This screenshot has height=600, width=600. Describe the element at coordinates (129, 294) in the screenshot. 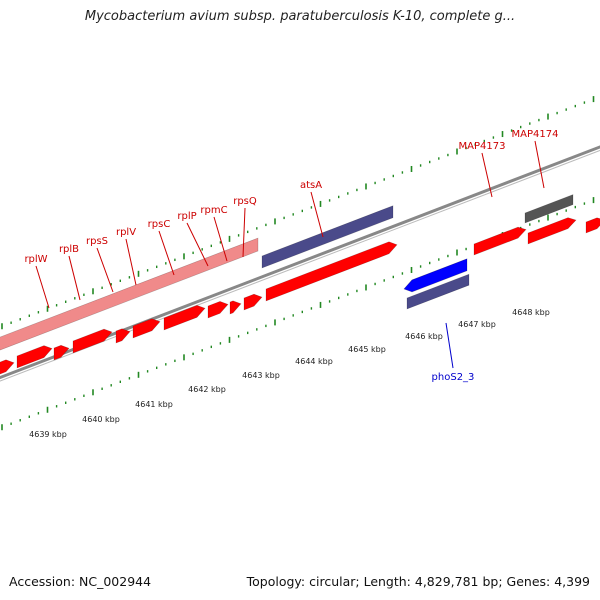

I see `ribosomal-operon-block` at that location.